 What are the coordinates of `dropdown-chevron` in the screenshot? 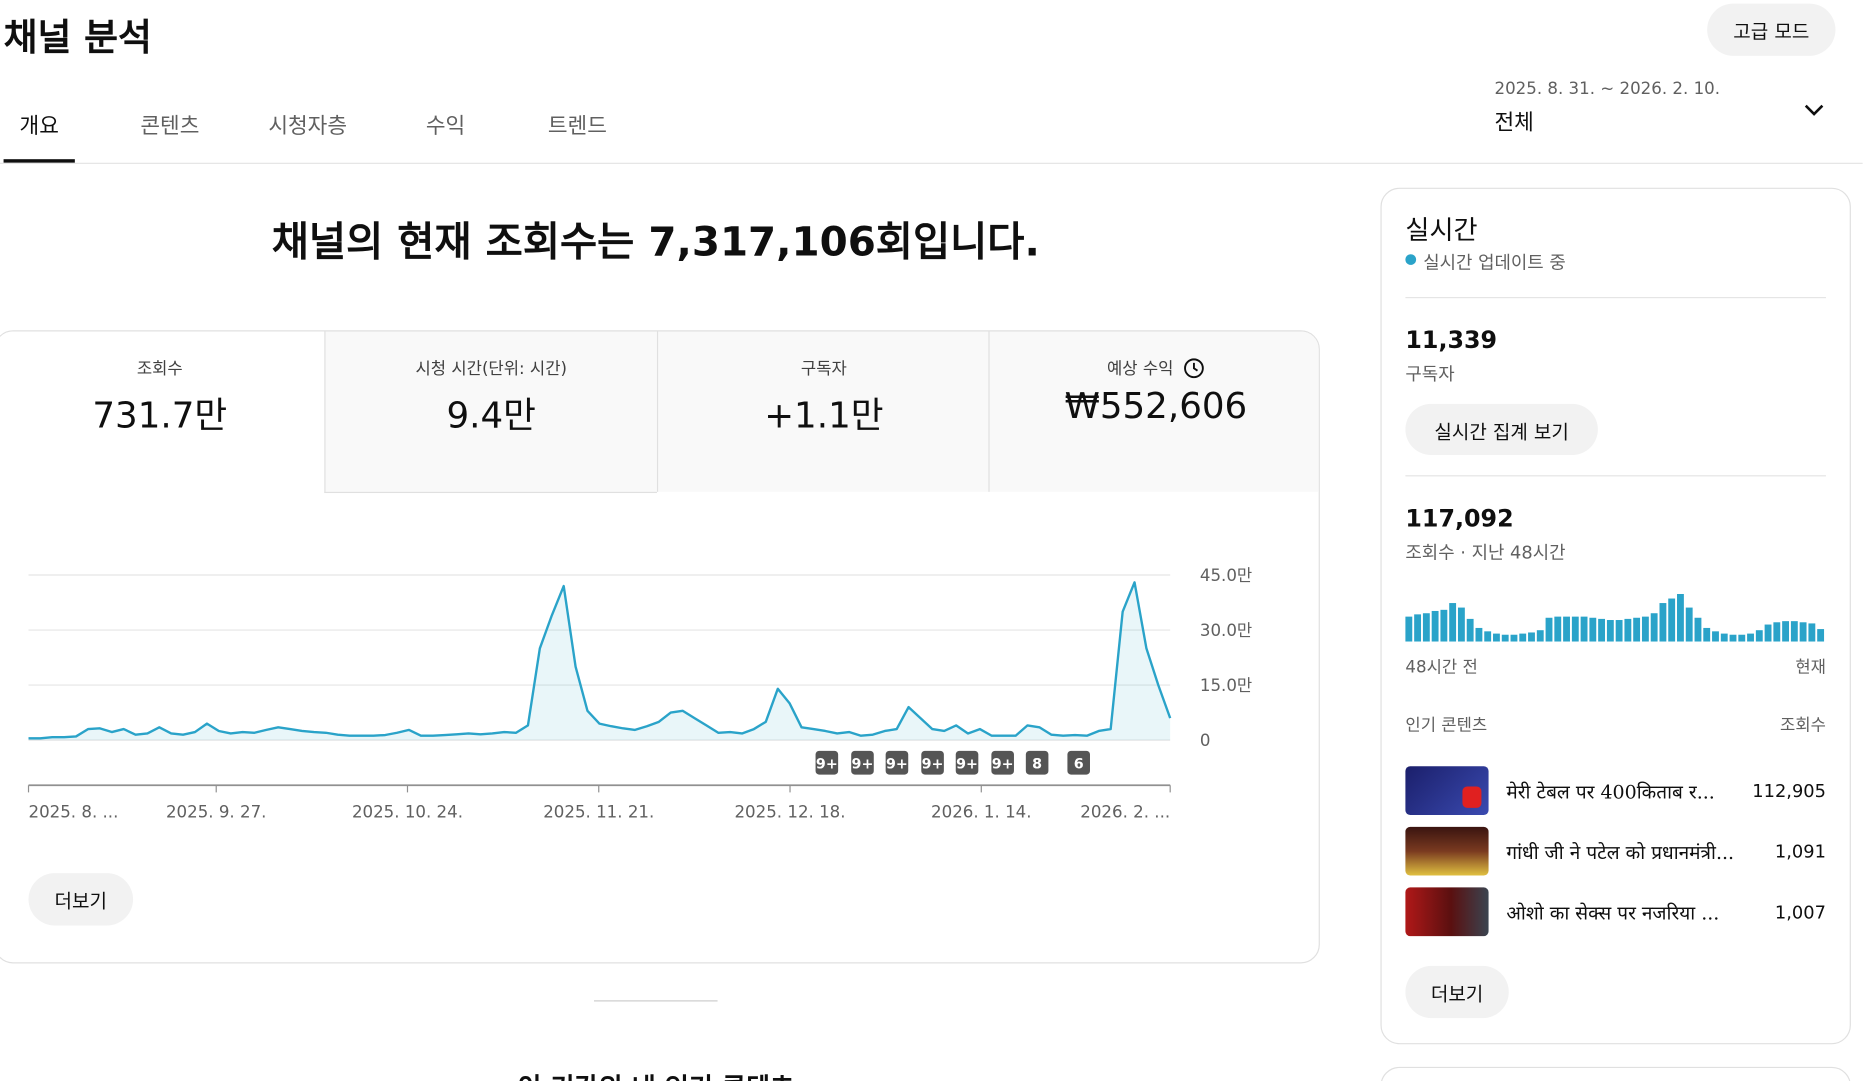 It's located at (1814, 111).